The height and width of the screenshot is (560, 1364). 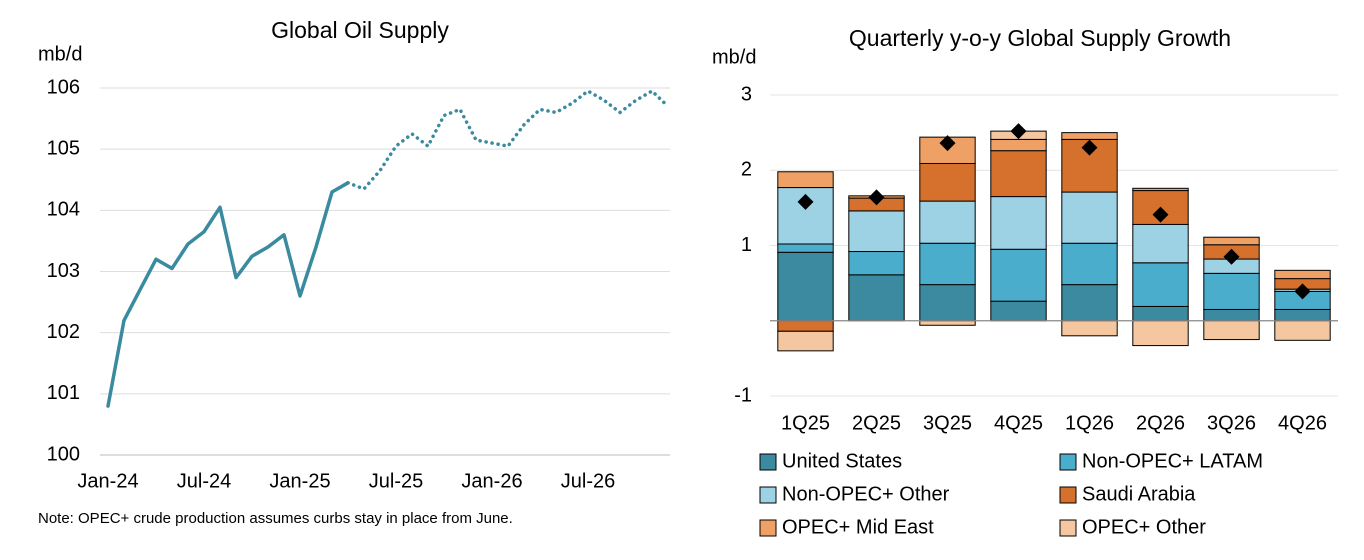 What do you see at coordinates (63, 210) in the screenshot?
I see `y-tick-label: 104` at bounding box center [63, 210].